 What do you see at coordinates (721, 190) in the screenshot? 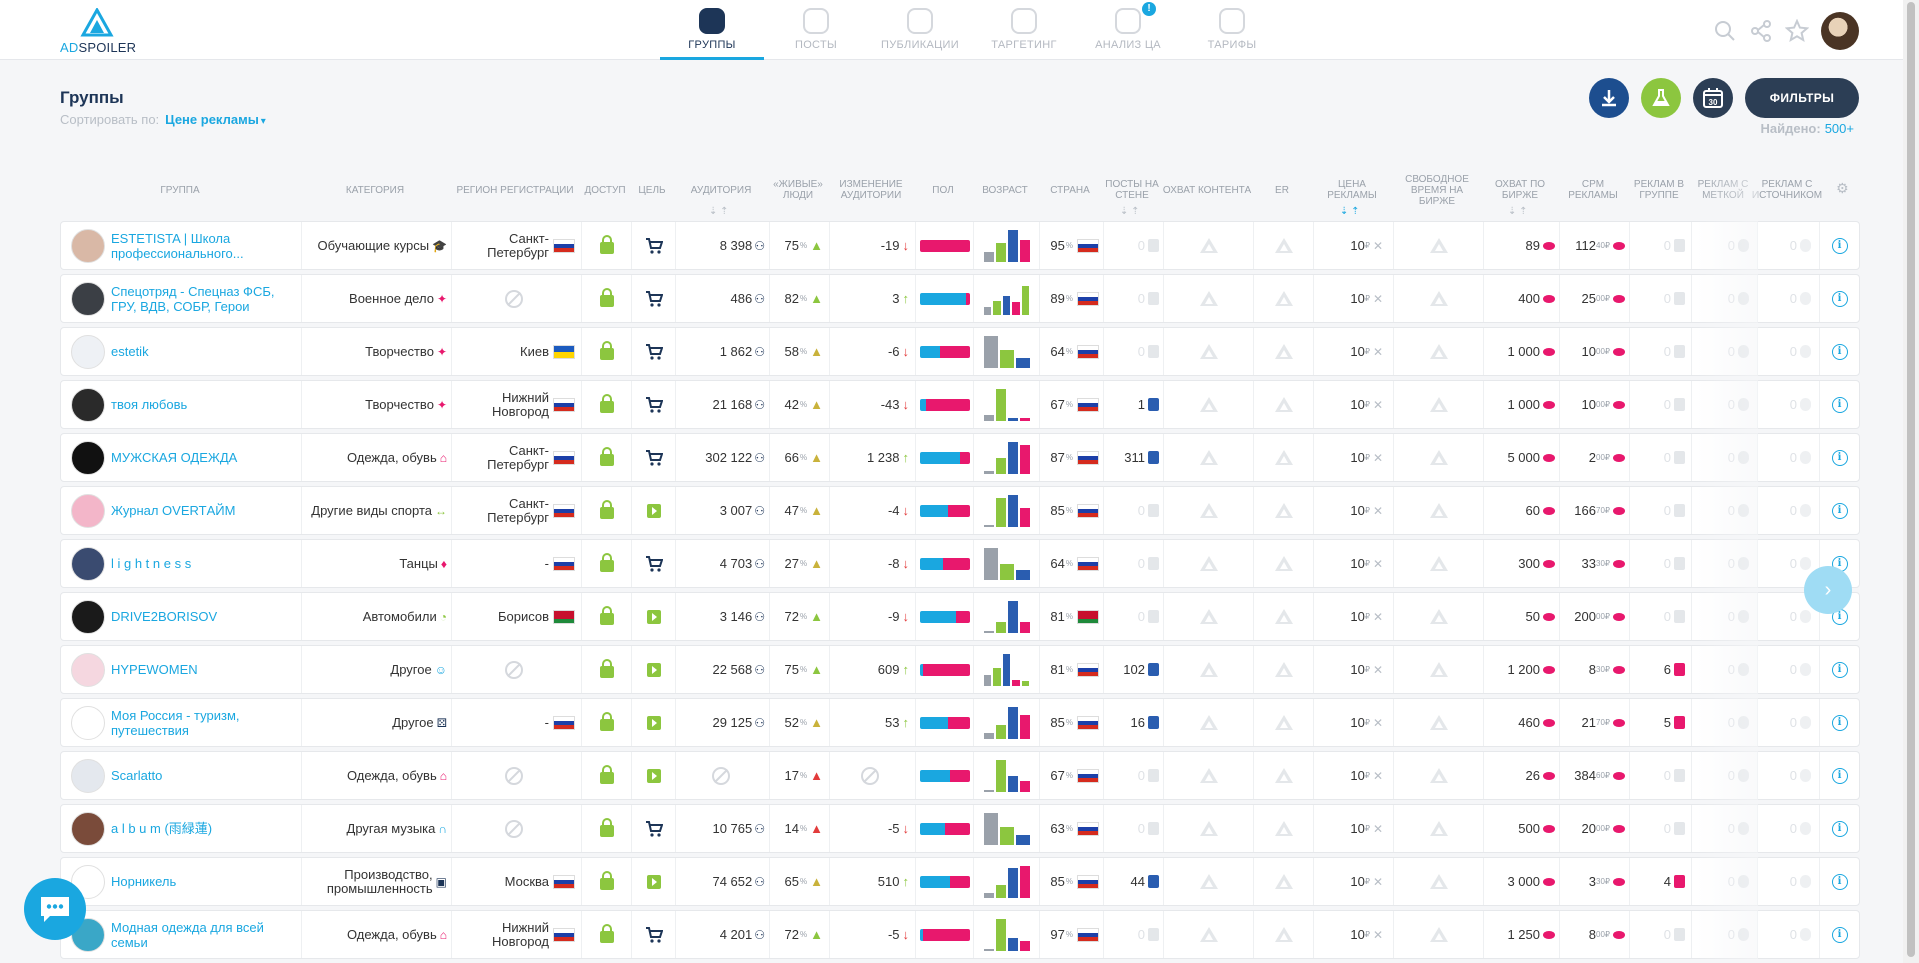
I see `column-header-audience: АУДИТОРИЯ` at bounding box center [721, 190].